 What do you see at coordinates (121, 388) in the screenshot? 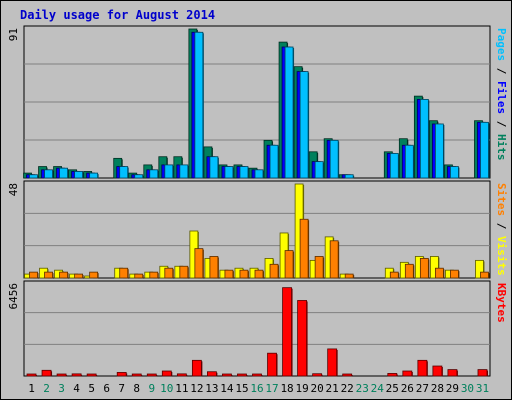
I see `x-tick-day-7: 7` at bounding box center [121, 388].